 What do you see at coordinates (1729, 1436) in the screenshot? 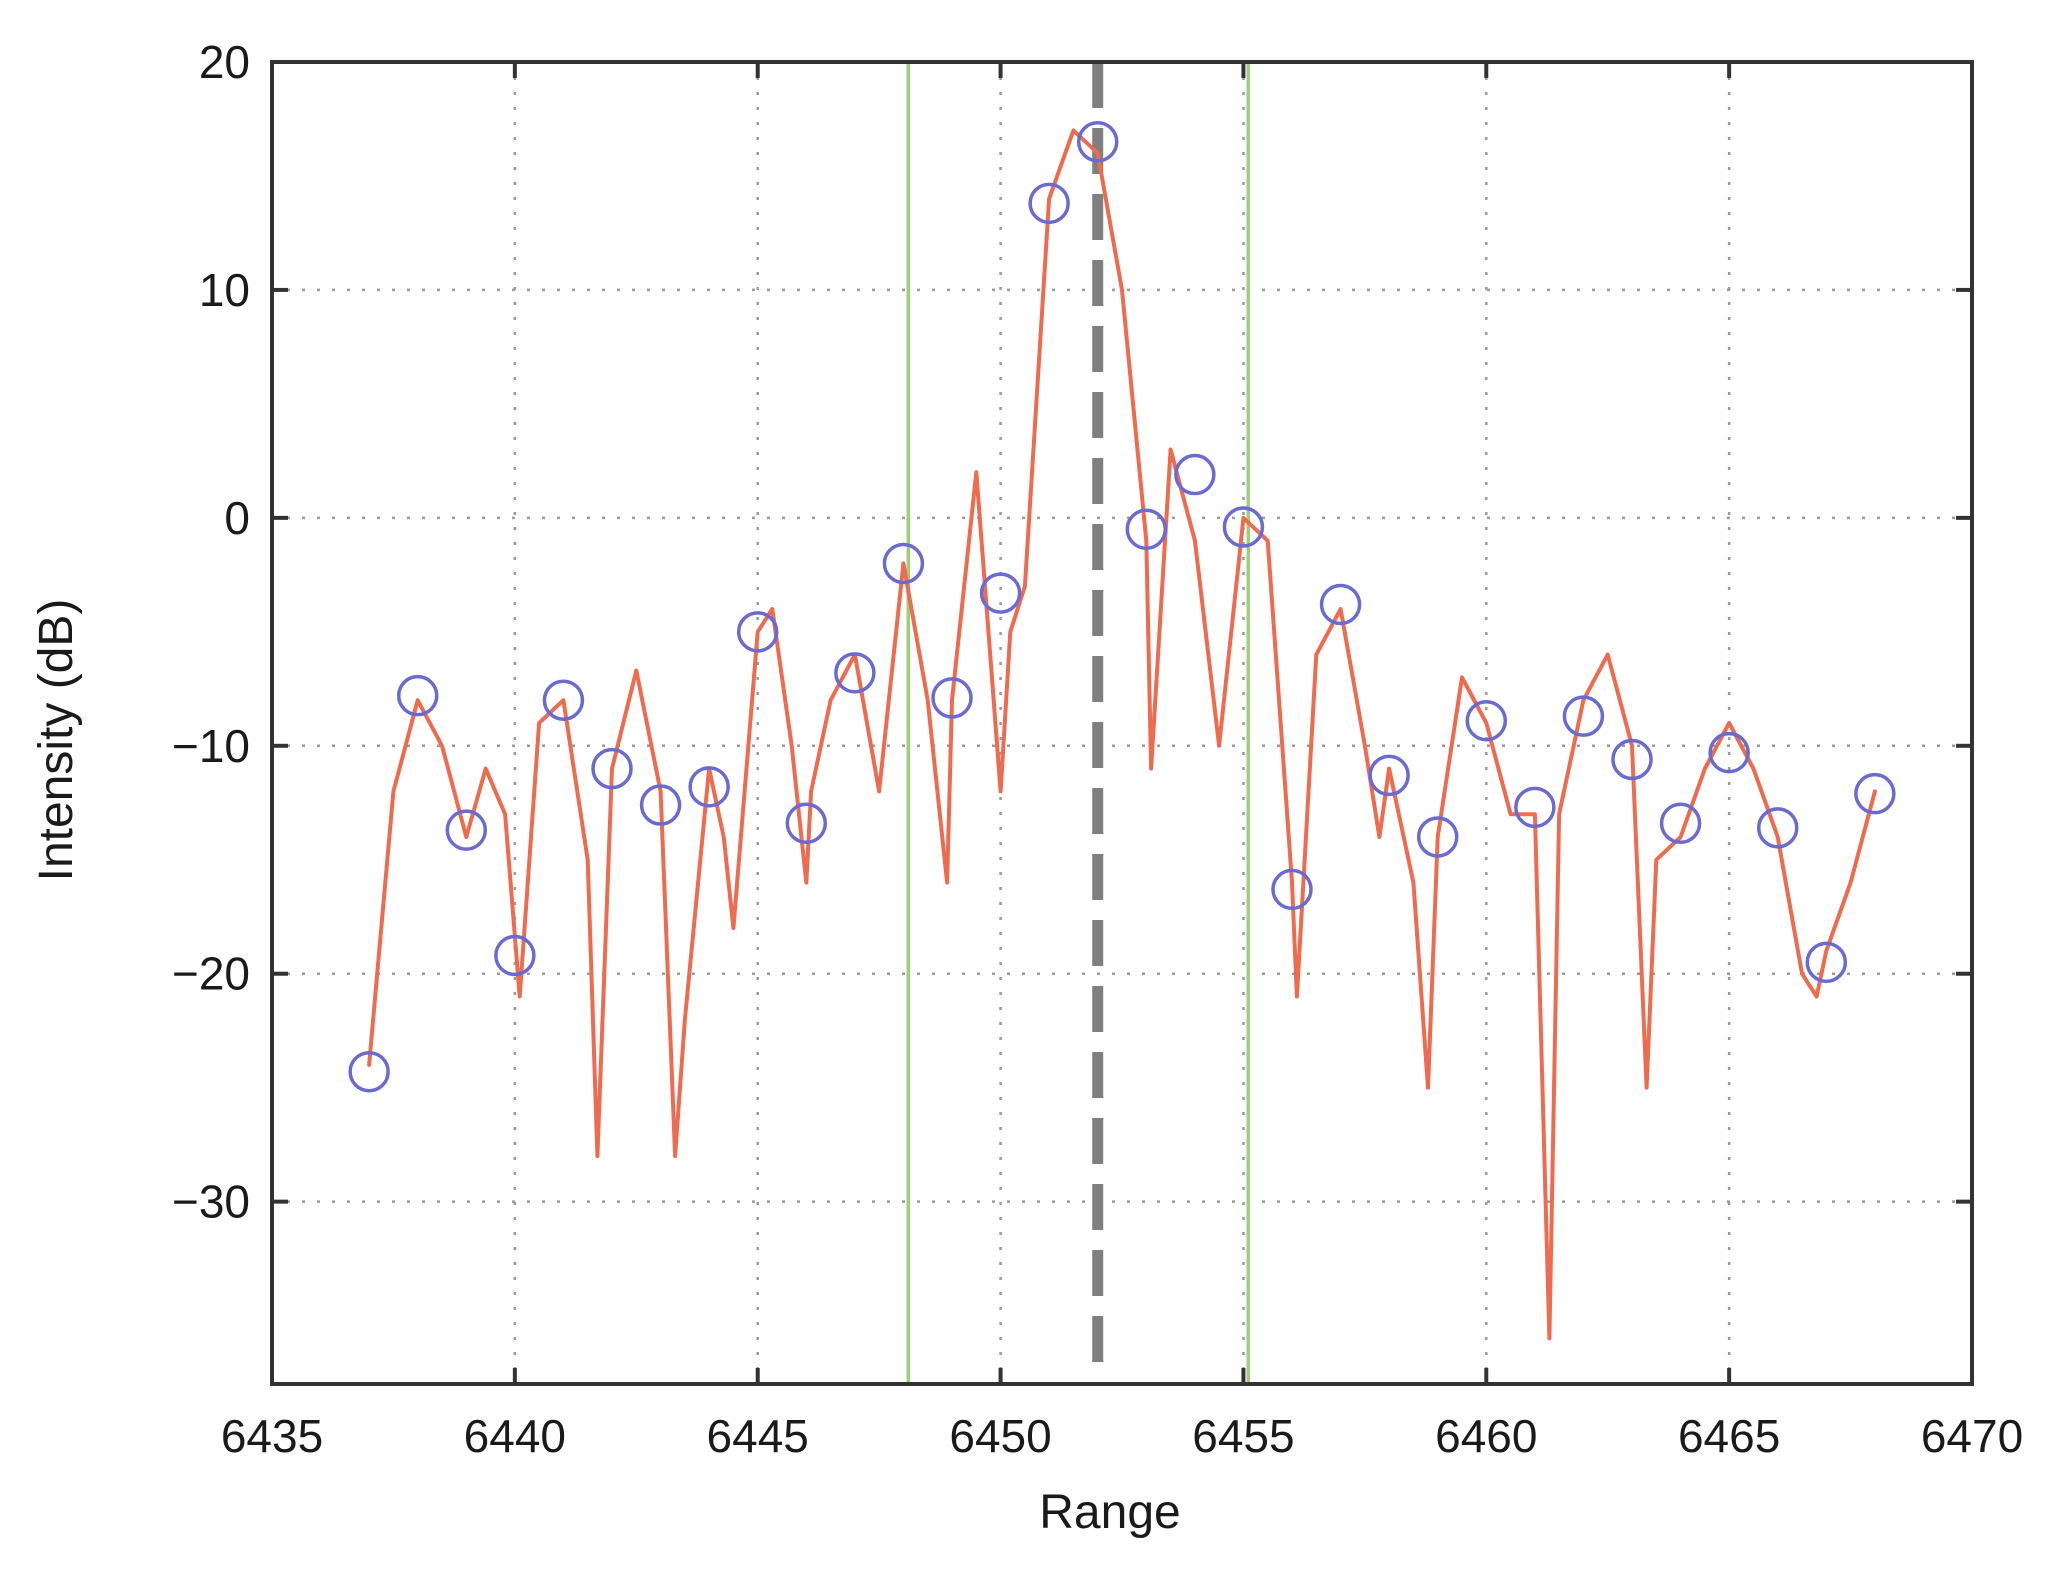
I see `x-tick-label-6465: 6465` at bounding box center [1729, 1436].